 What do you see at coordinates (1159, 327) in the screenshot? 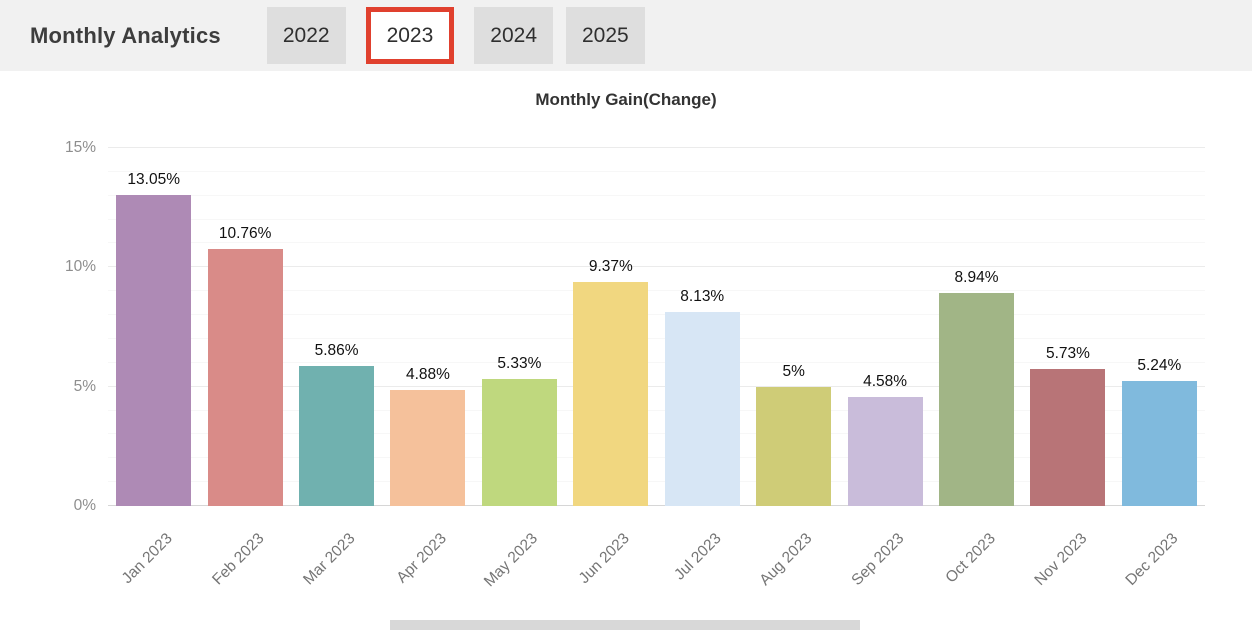
I see `bar-slot: 5.24%` at bounding box center [1159, 327].